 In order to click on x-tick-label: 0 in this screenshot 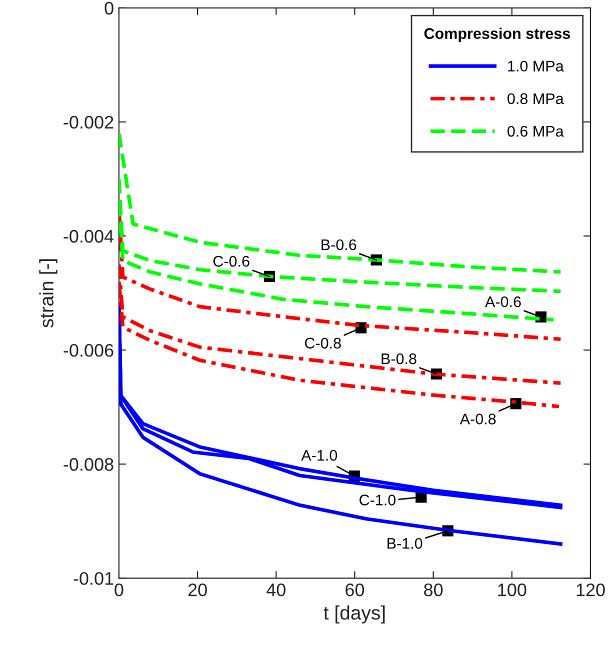, I will do `click(119, 590)`.